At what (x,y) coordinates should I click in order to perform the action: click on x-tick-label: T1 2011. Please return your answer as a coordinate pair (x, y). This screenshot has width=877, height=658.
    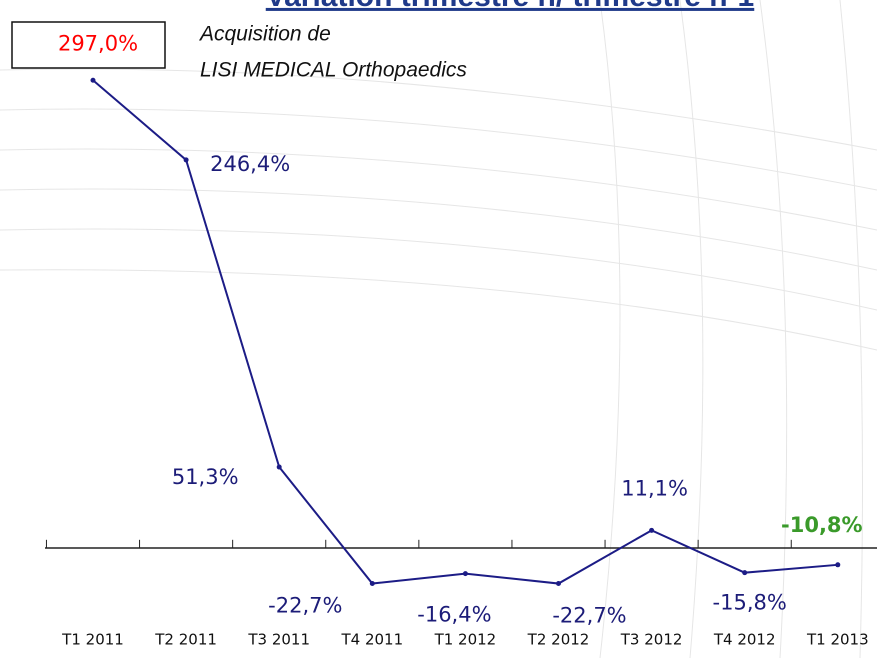
    Looking at the image, I should click on (92, 640).